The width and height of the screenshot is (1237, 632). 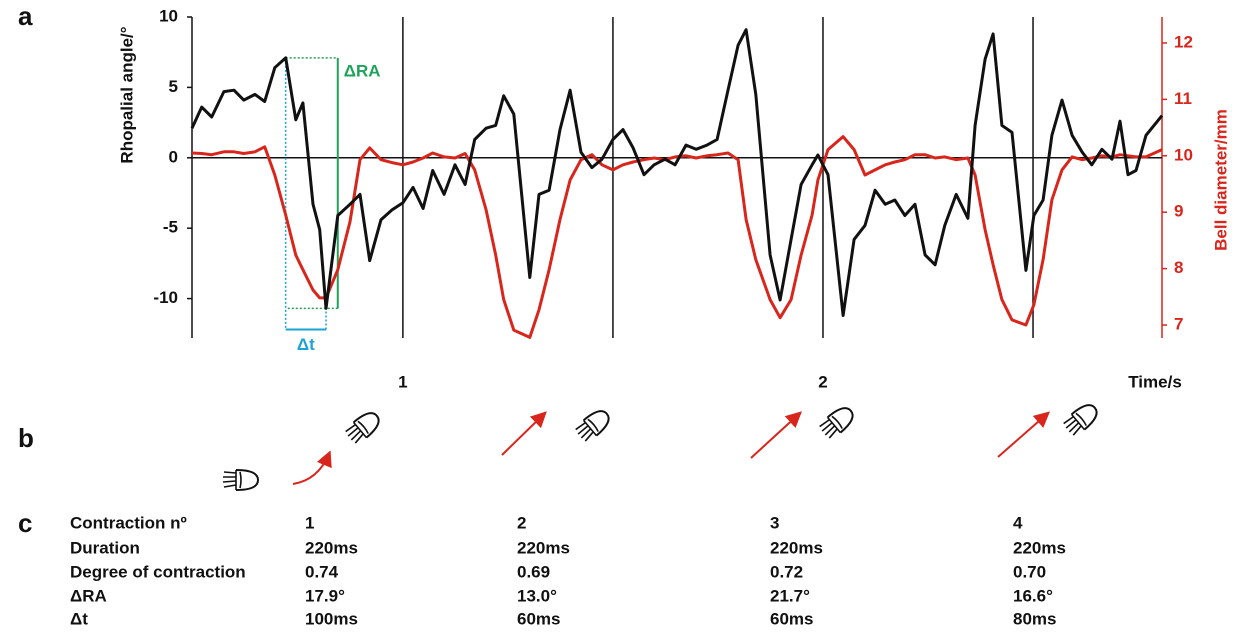 What do you see at coordinates (362, 70) in the screenshot?
I see `annotation-label: ΔRA` at bounding box center [362, 70].